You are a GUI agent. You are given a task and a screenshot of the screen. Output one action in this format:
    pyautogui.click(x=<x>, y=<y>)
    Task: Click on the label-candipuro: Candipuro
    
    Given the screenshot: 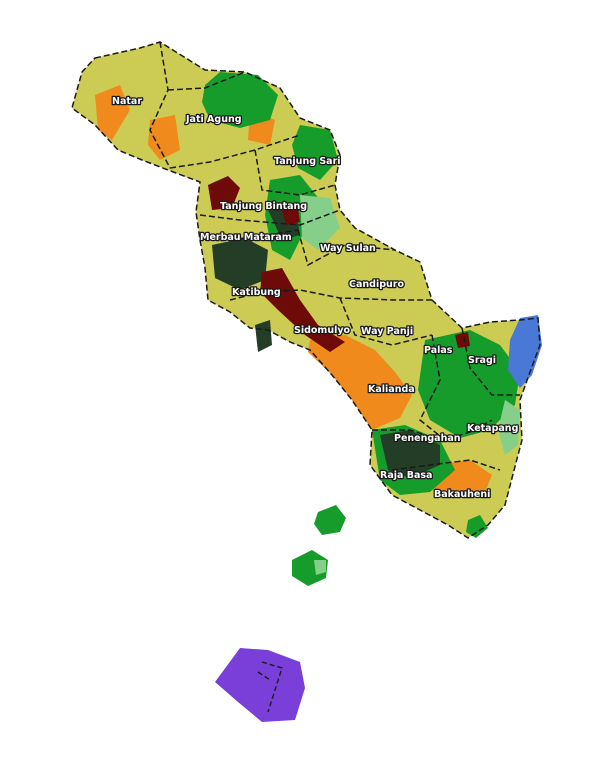 What is the action you would take?
    pyautogui.click(x=376, y=284)
    